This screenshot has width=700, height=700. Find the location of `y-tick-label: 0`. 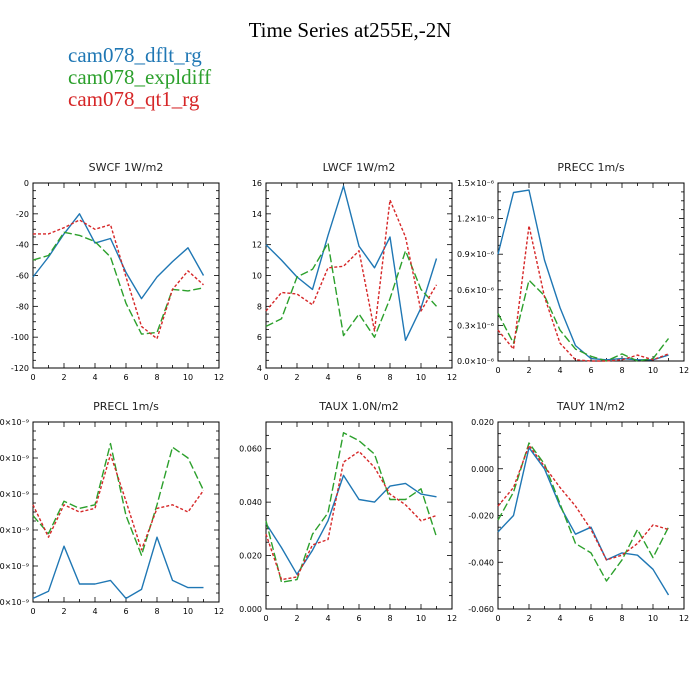

y-tick-label: 0 is located at coordinates (26, 183).